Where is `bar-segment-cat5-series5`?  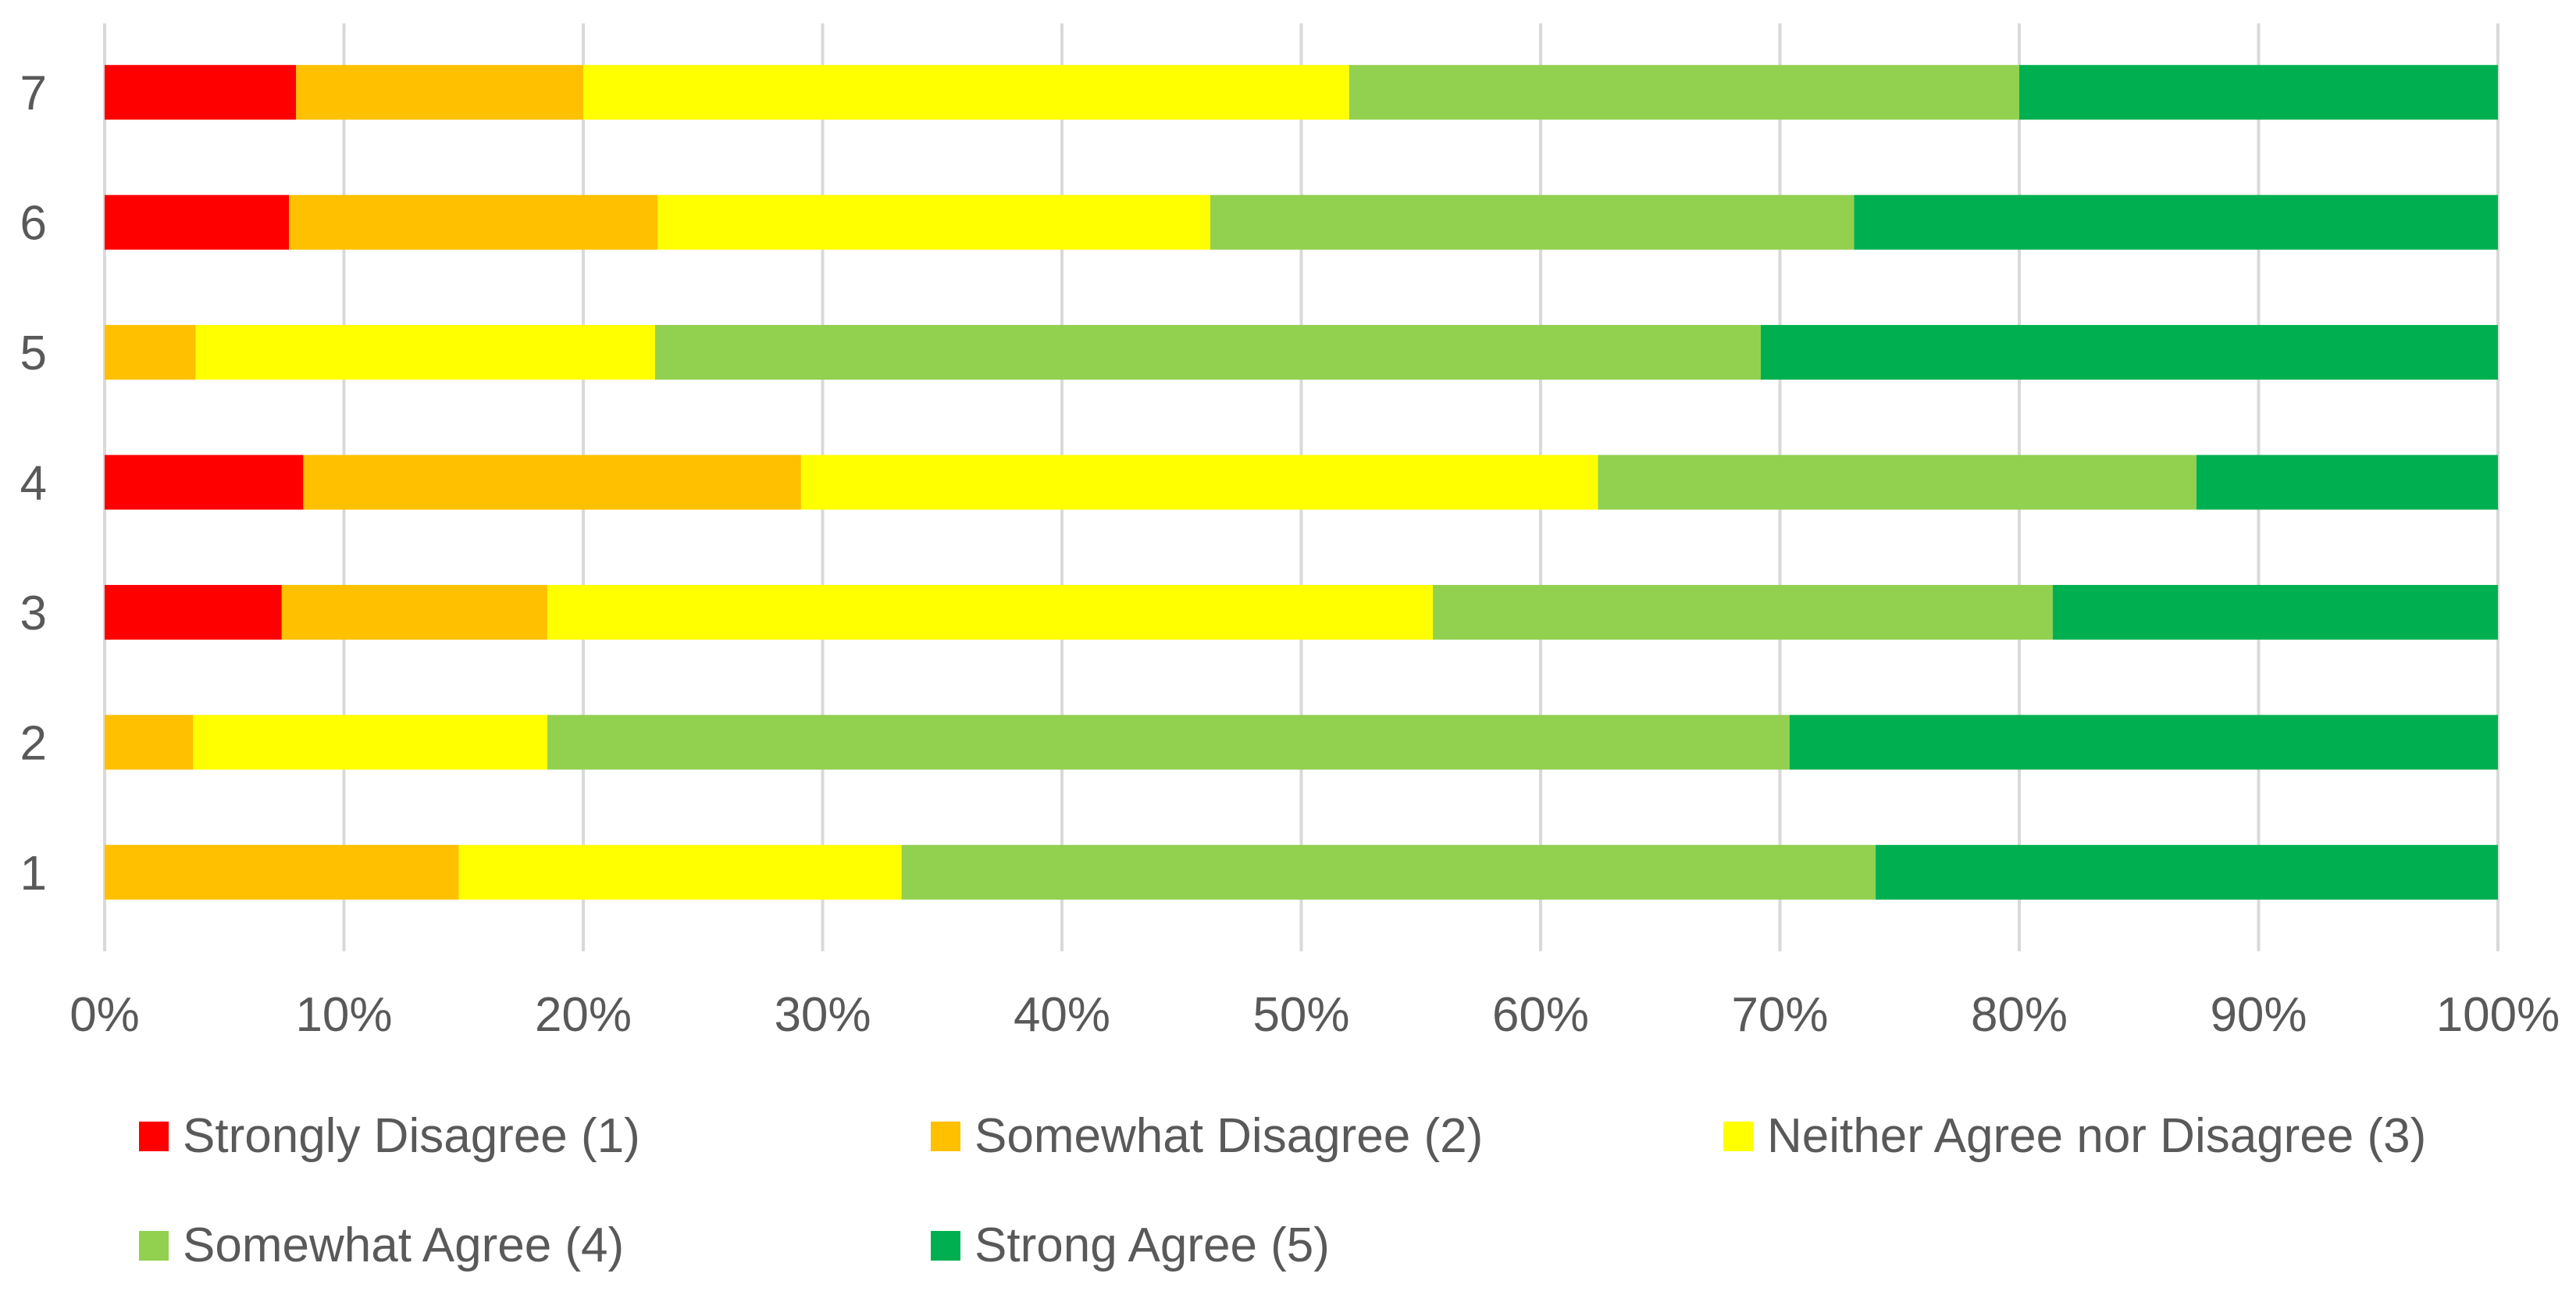
bar-segment-cat5-series5 is located at coordinates (2129, 352).